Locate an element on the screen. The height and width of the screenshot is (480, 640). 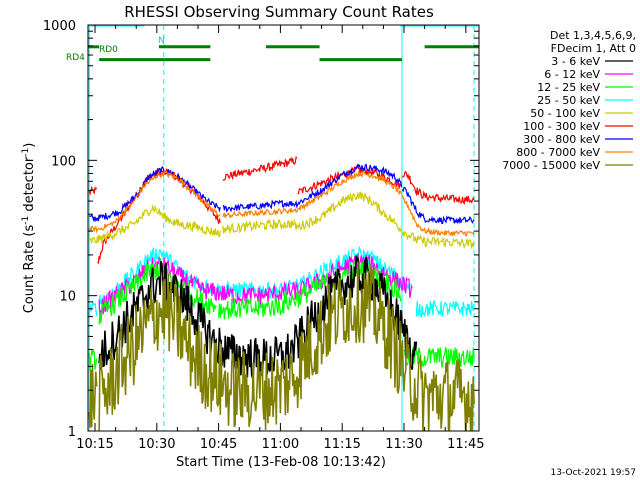
annotation-rd4: RD4 is located at coordinates (75, 58).